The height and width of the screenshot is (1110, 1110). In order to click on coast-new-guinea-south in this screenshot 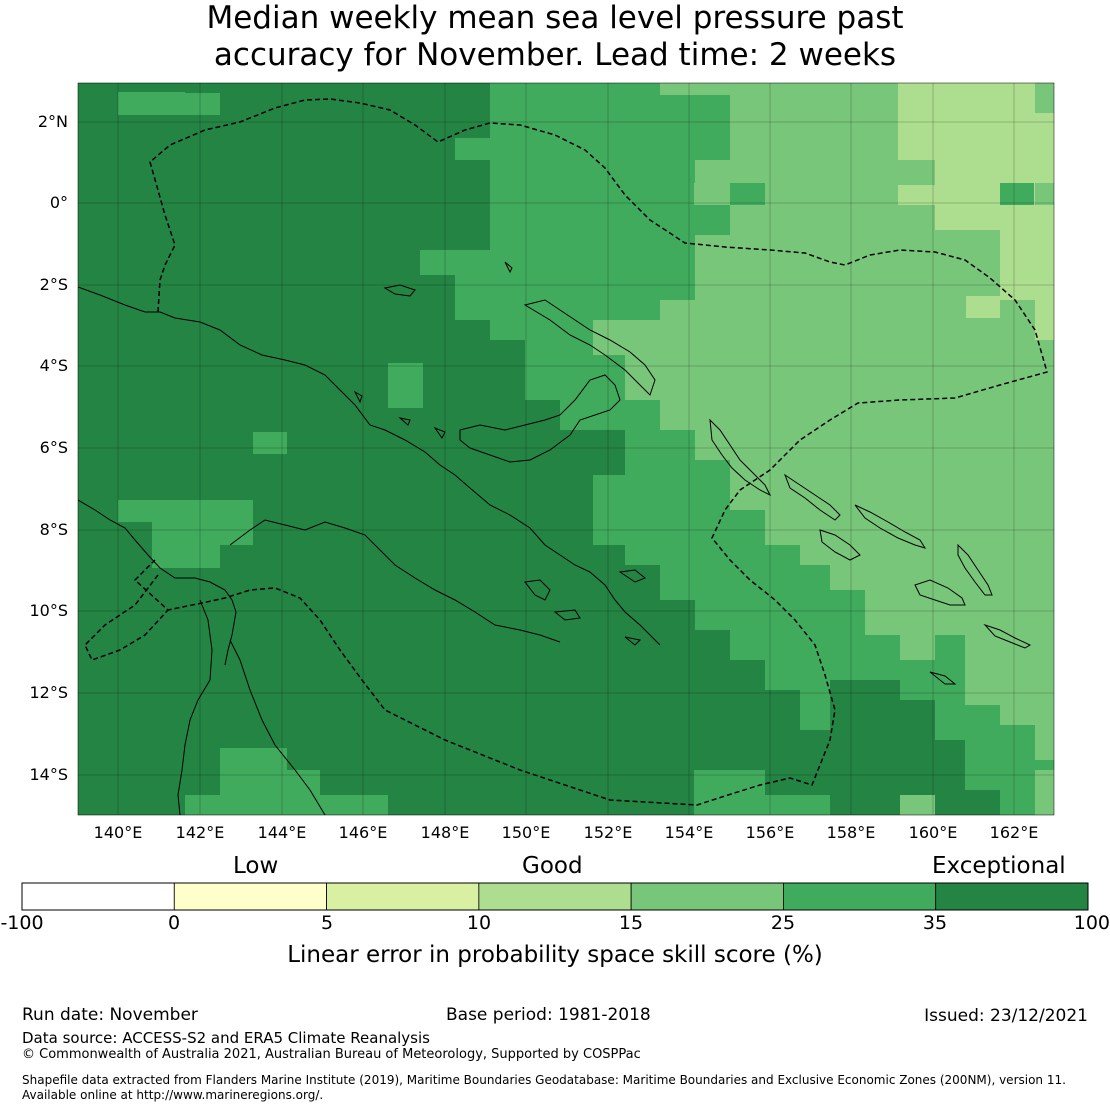, I will do `click(157, 582)`.